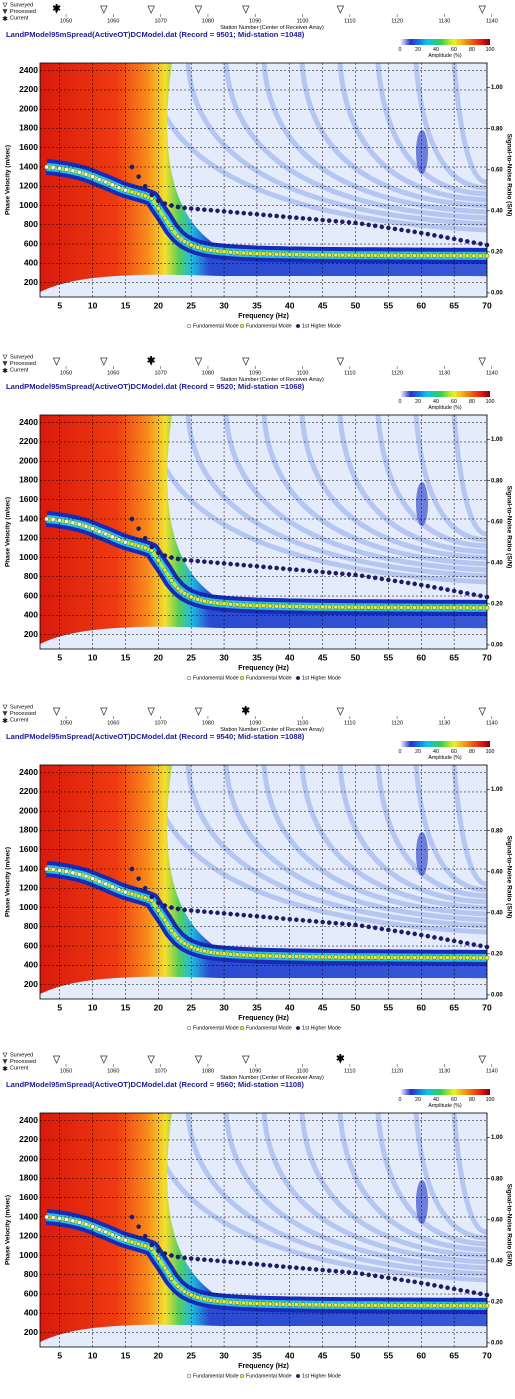 The height and width of the screenshot is (1399, 515). Describe the element at coordinates (269, 326) in the screenshot. I see `legend-label: Fundamental Mode` at that location.